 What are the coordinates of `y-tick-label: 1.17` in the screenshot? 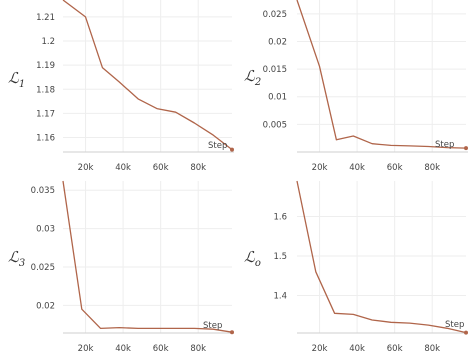 It's located at (45, 114).